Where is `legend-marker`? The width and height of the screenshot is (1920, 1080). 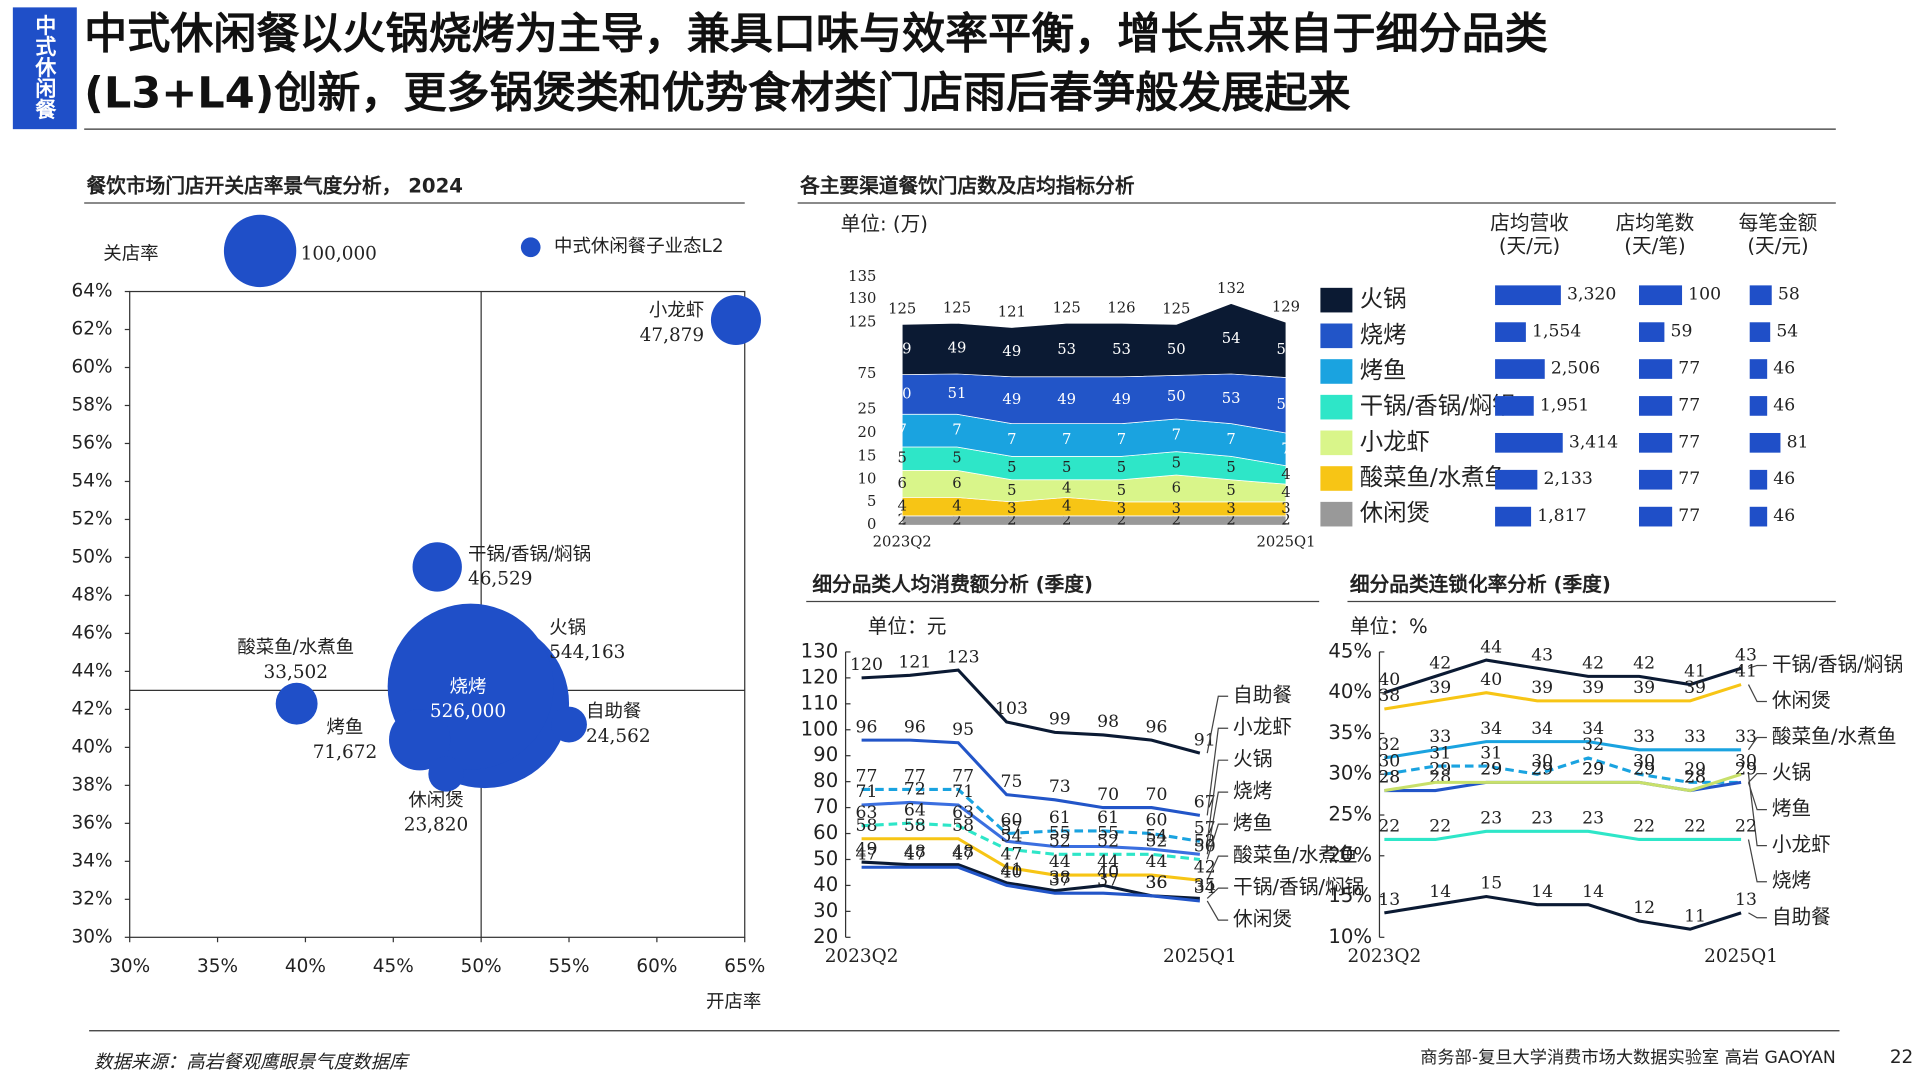
legend-marker is located at coordinates (1336, 514).